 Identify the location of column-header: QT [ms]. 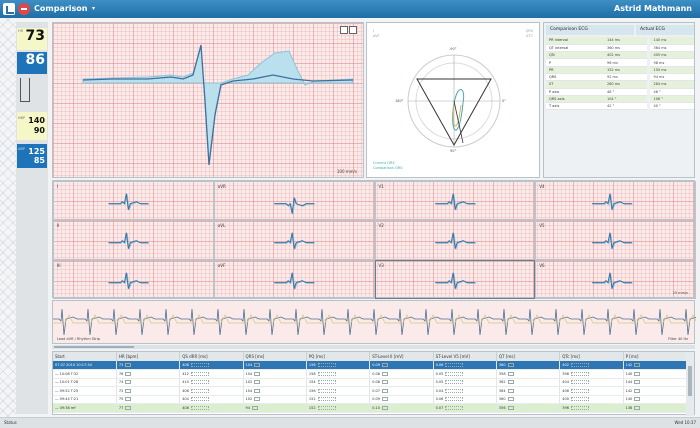
(528, 356).